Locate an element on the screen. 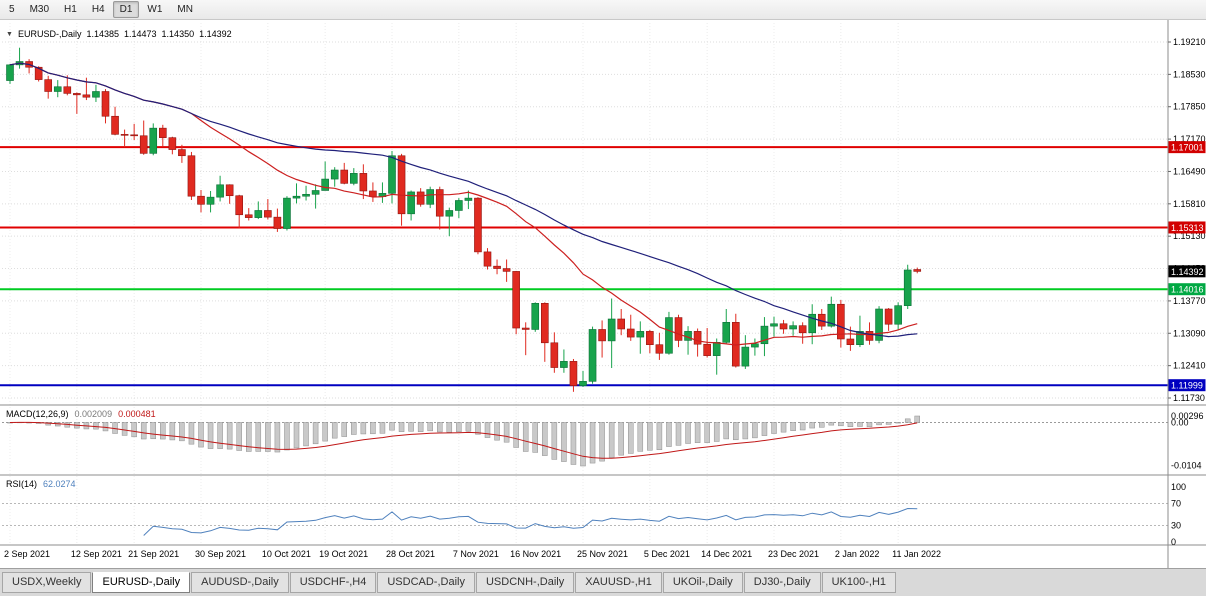  svg-text: 30 Sep 2021 is located at coordinates (220, 554).